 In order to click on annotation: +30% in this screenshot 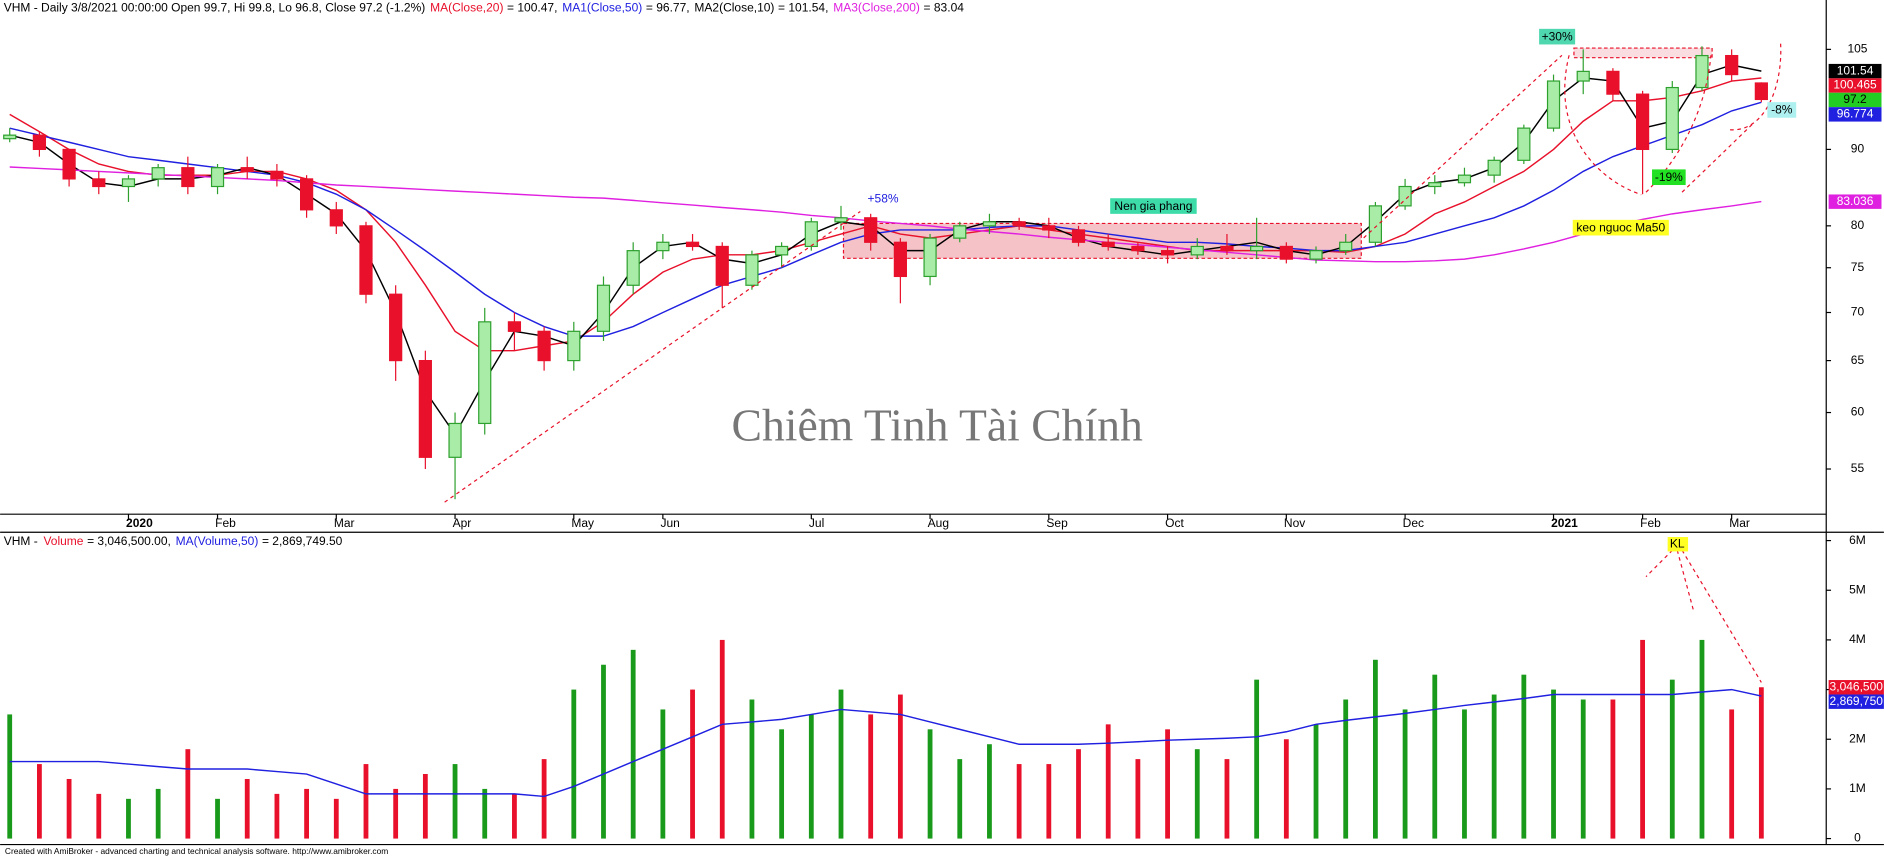, I will do `click(1557, 36)`.